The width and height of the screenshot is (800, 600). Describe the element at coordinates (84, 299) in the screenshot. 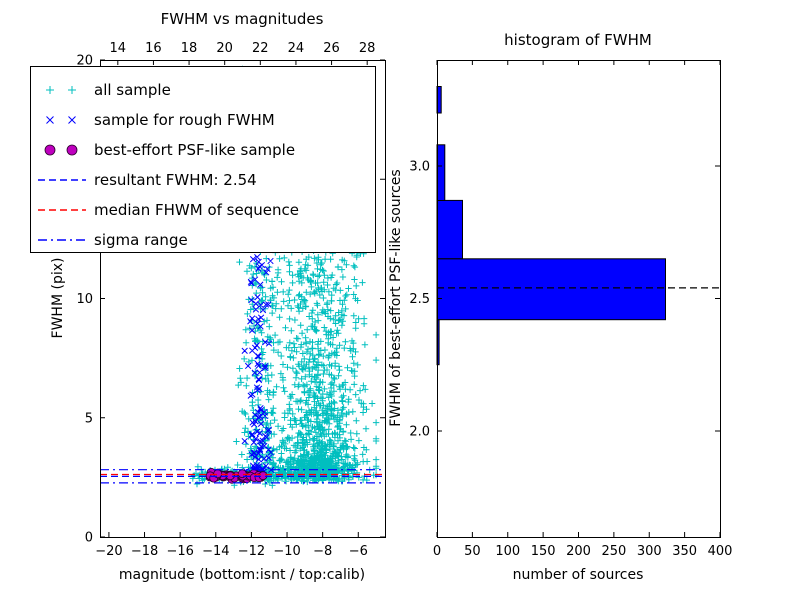

I see `tick-label: 10` at that location.